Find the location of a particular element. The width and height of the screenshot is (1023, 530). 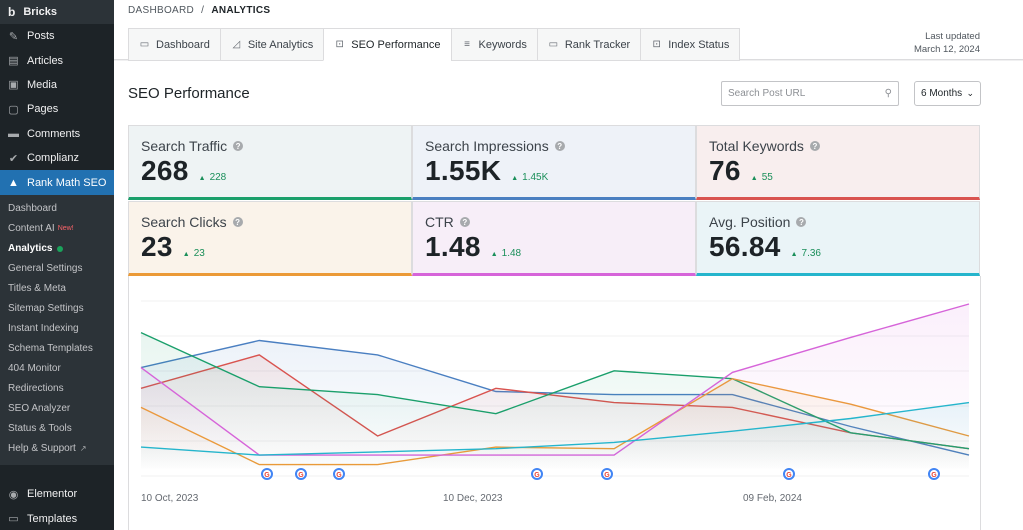

document-icon: ▤ is located at coordinates (13, 61).